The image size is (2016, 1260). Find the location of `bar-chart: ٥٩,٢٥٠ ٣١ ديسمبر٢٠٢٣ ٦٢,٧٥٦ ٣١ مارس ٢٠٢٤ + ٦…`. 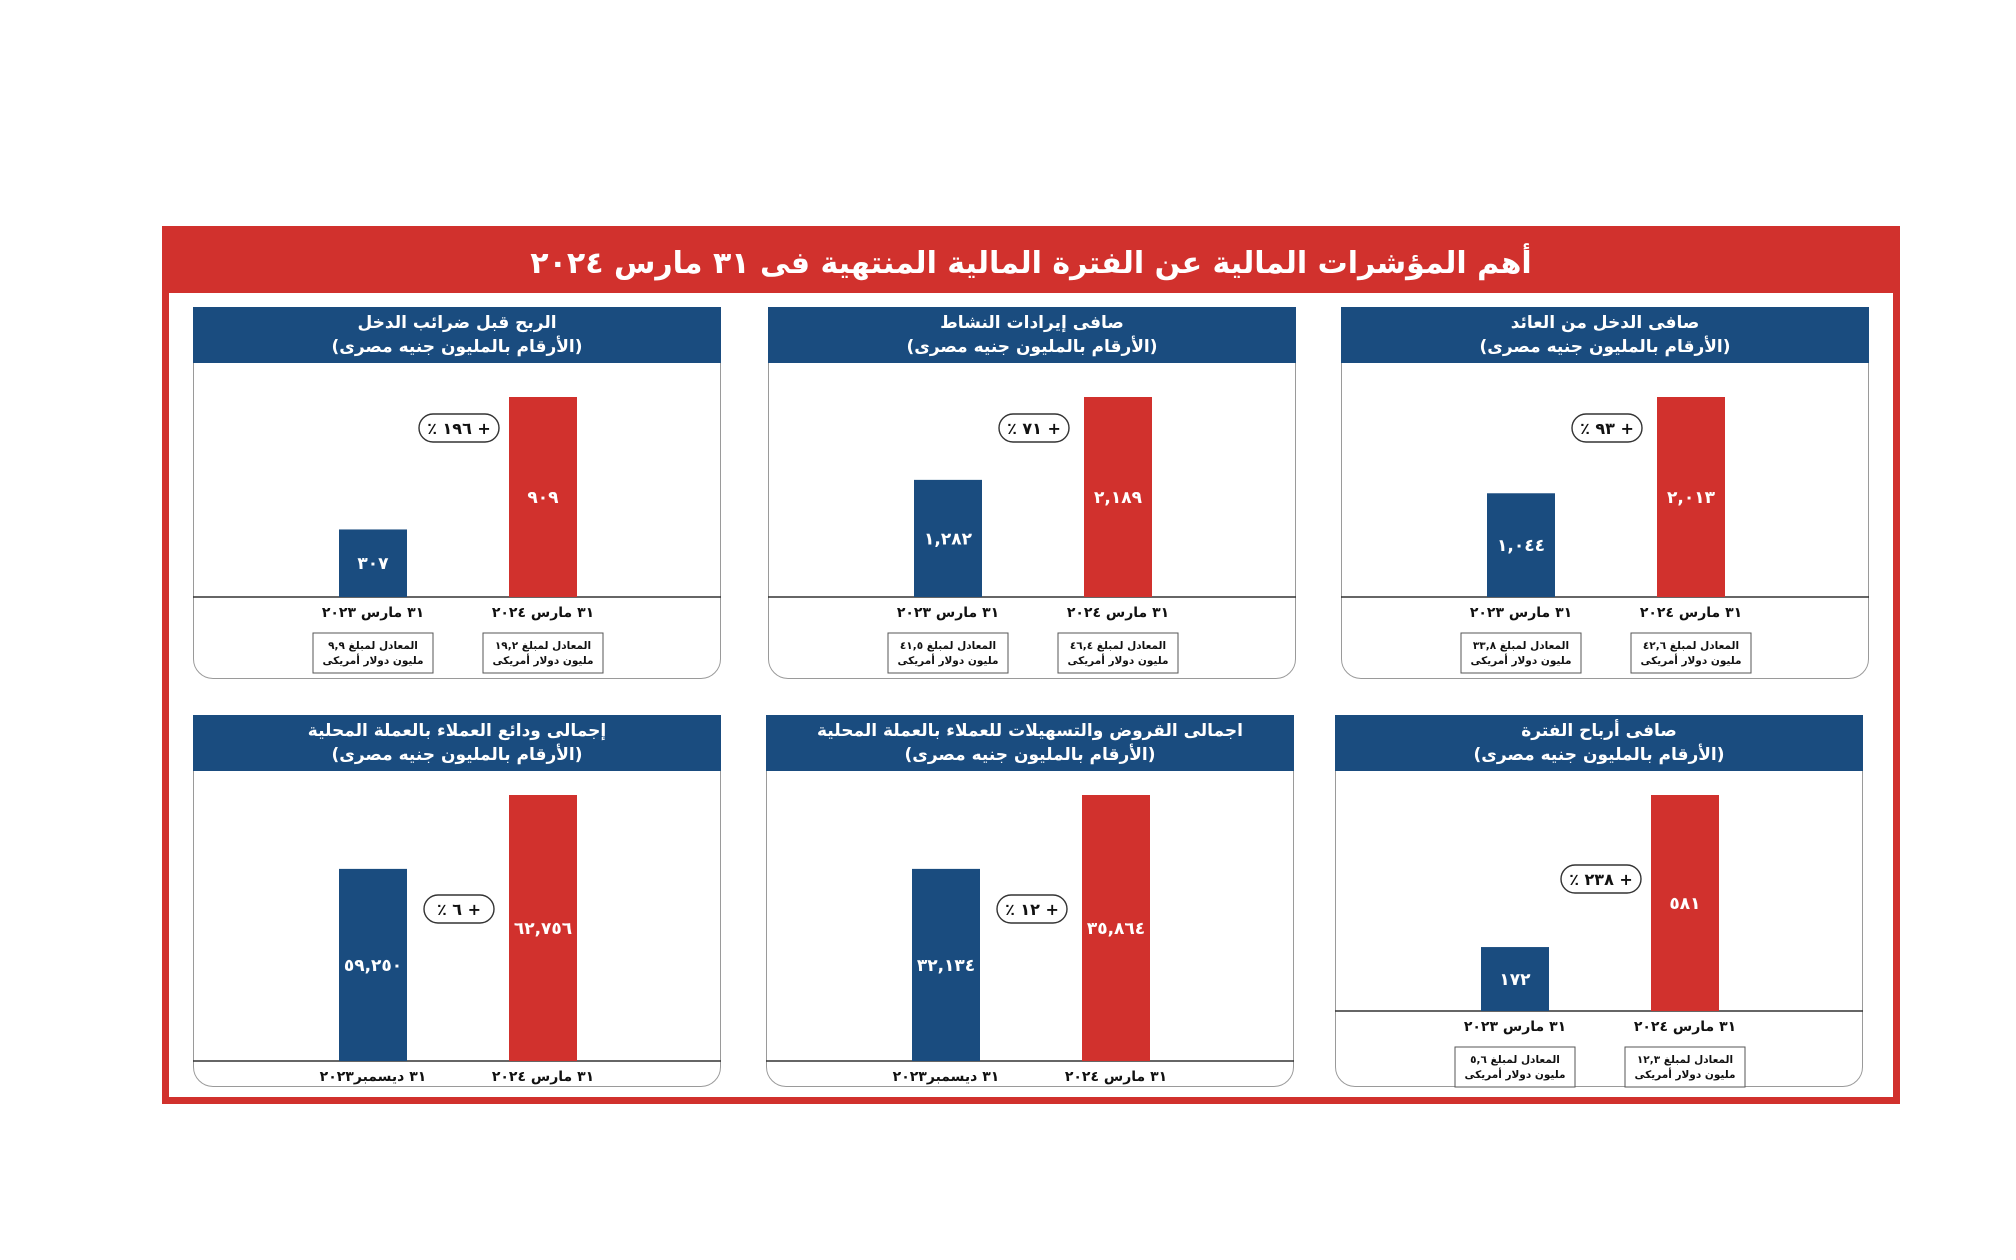

bar-chart: ٥٩,٢٥٠ ٣١ ديسمبر٢٠٢٣ ٦٢,٧٥٦ ٣١ مارس ٢٠٢٤ + ٦… is located at coordinates (457, 940).